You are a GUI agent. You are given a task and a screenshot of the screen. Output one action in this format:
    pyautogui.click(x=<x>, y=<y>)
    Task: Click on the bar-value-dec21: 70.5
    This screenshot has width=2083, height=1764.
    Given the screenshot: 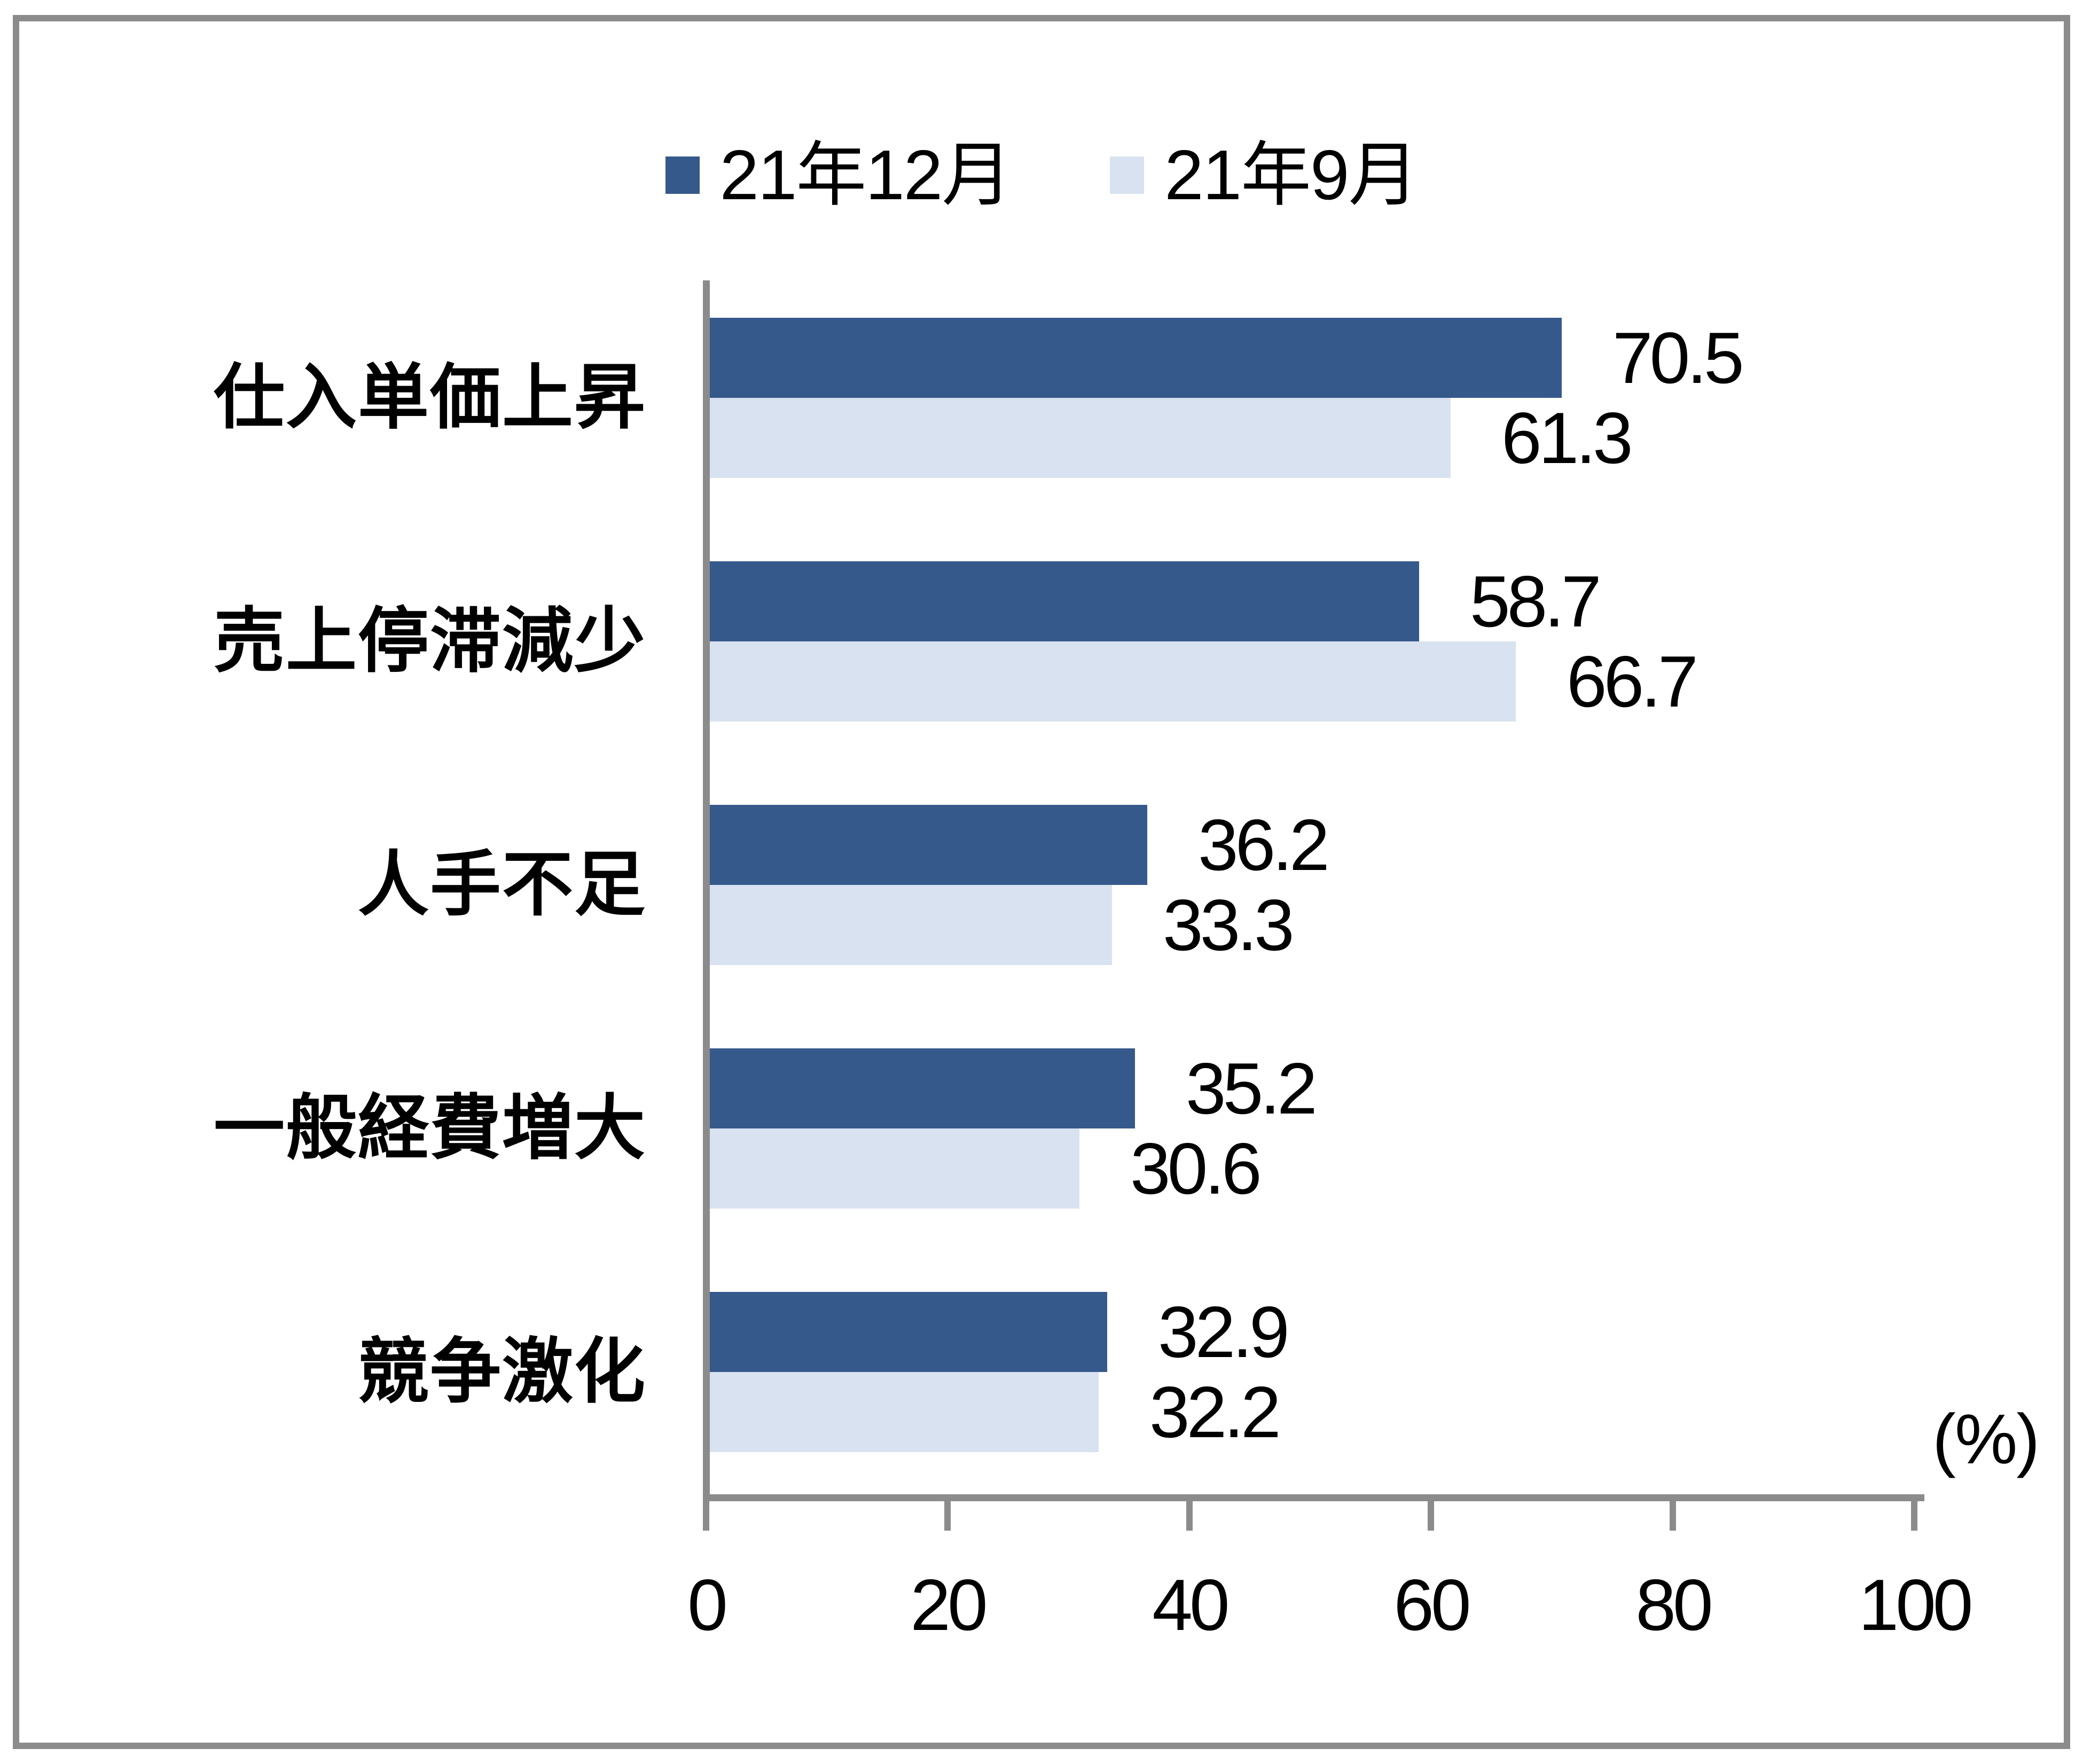 What is the action you would take?
    pyautogui.click(x=1678, y=357)
    